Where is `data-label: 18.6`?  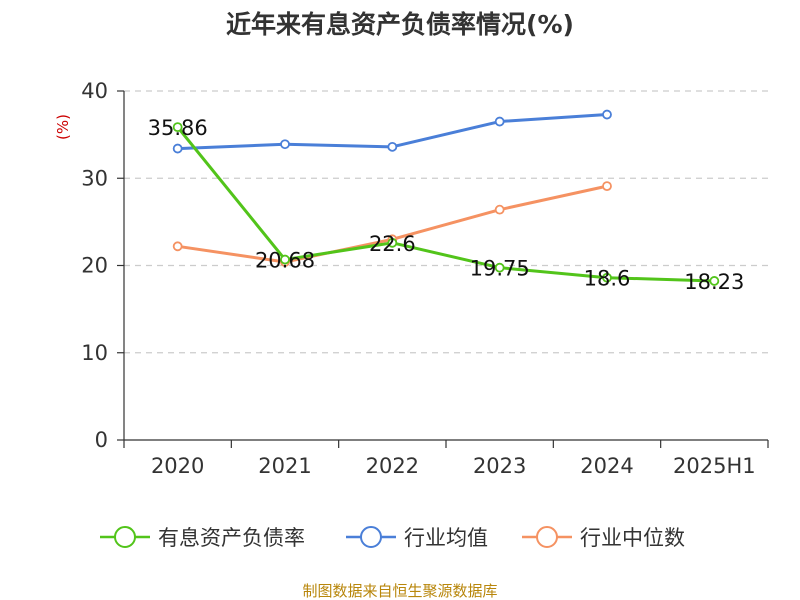 data-label: 18.6 is located at coordinates (607, 279).